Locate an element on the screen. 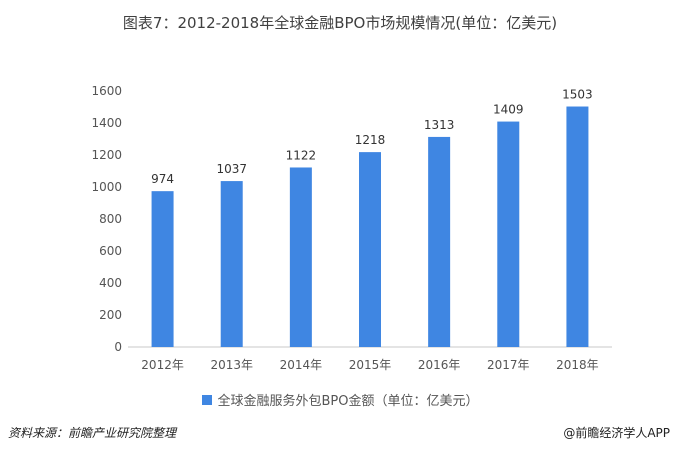 This screenshot has width=680, height=452. data-label: 1218 is located at coordinates (370, 140).